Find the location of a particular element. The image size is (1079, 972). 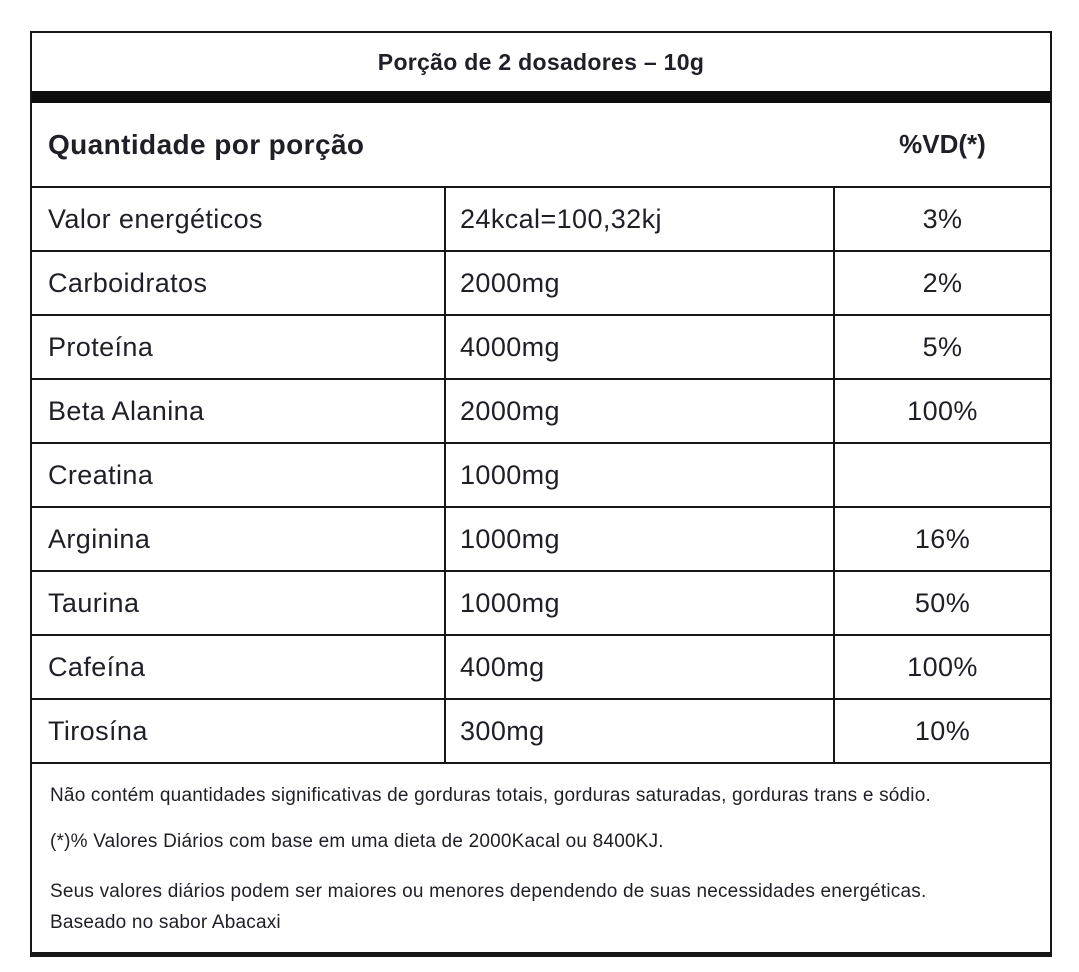

divider-bar is located at coordinates (541, 97).